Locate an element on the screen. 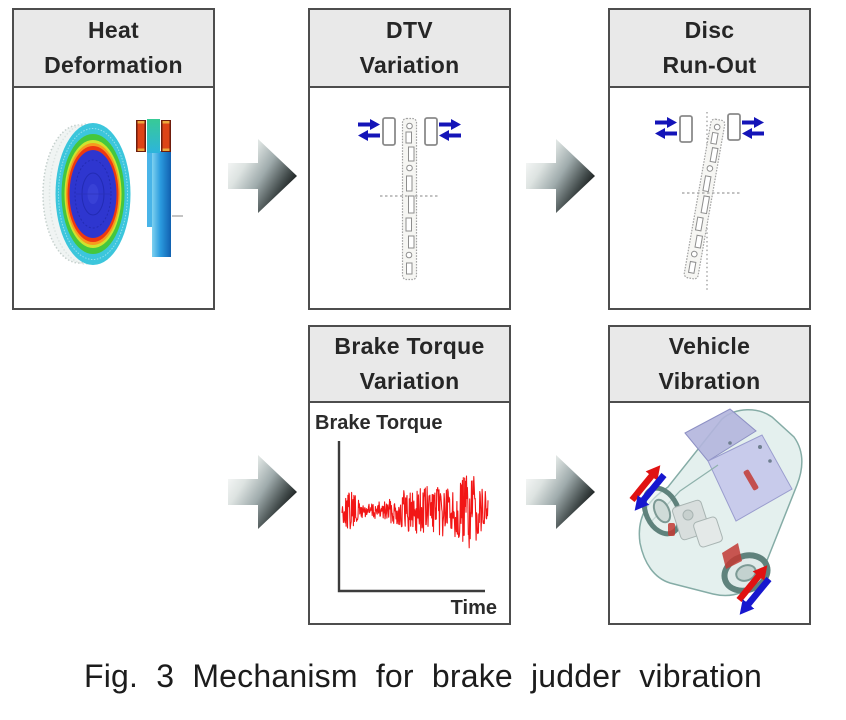  box-title-line: Vehicle is located at coordinates (709, 346).